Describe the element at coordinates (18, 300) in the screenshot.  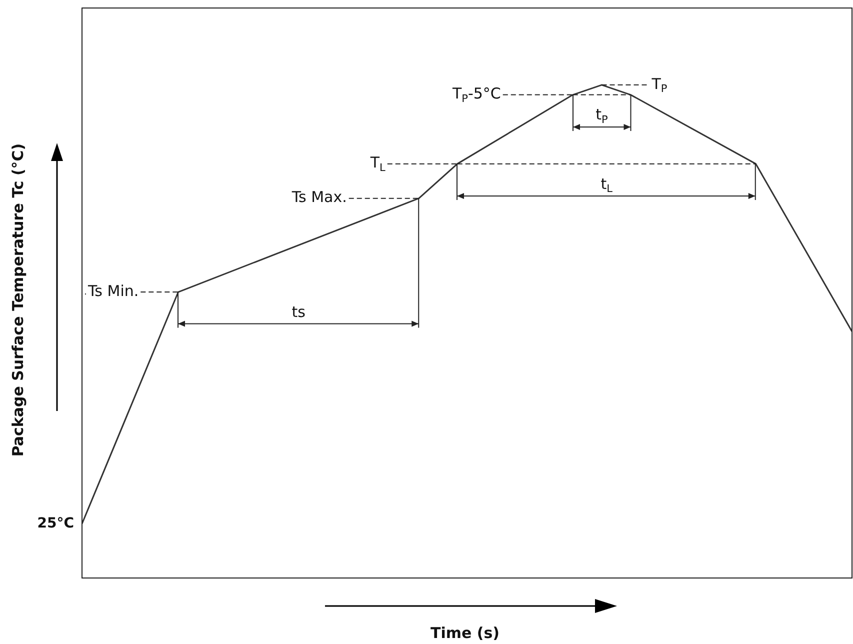
I see `y-axis-title: Package Surface Temperature Tc (°C)` at that location.